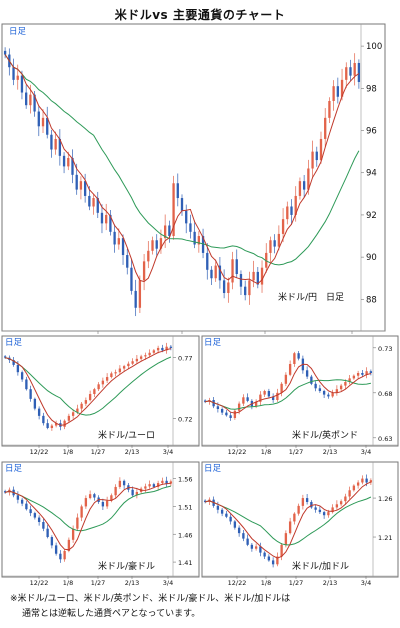 The height and width of the screenshot is (628, 400). What do you see at coordinates (325, 435) in the screenshot?
I see `pair-label: 米ドル/英ポンド` at bounding box center [325, 435].